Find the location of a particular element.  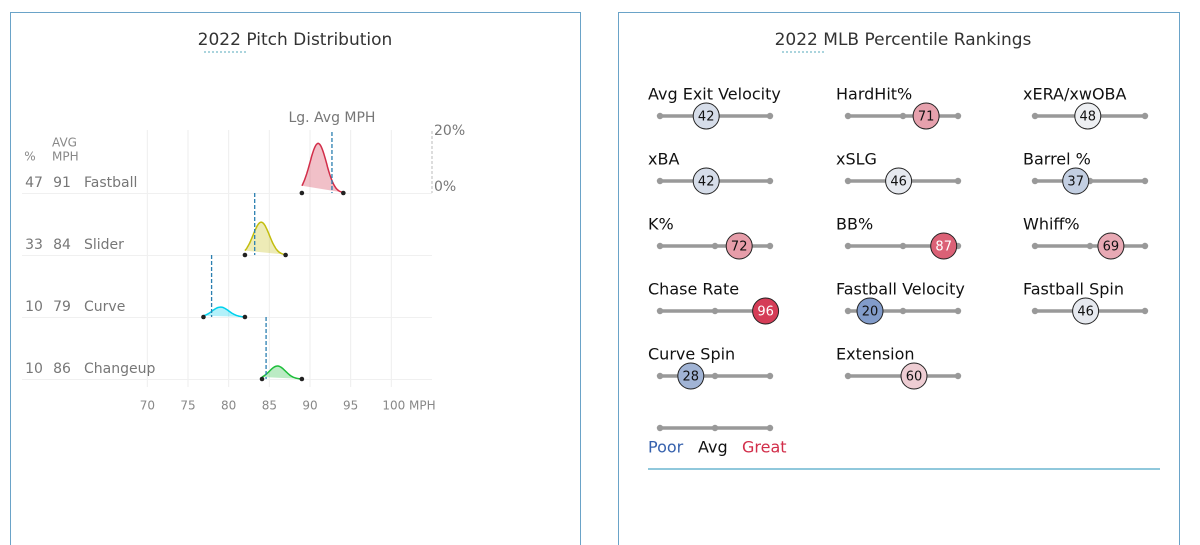

reference-label: Lg. Avg MPH is located at coordinates (331, 118).